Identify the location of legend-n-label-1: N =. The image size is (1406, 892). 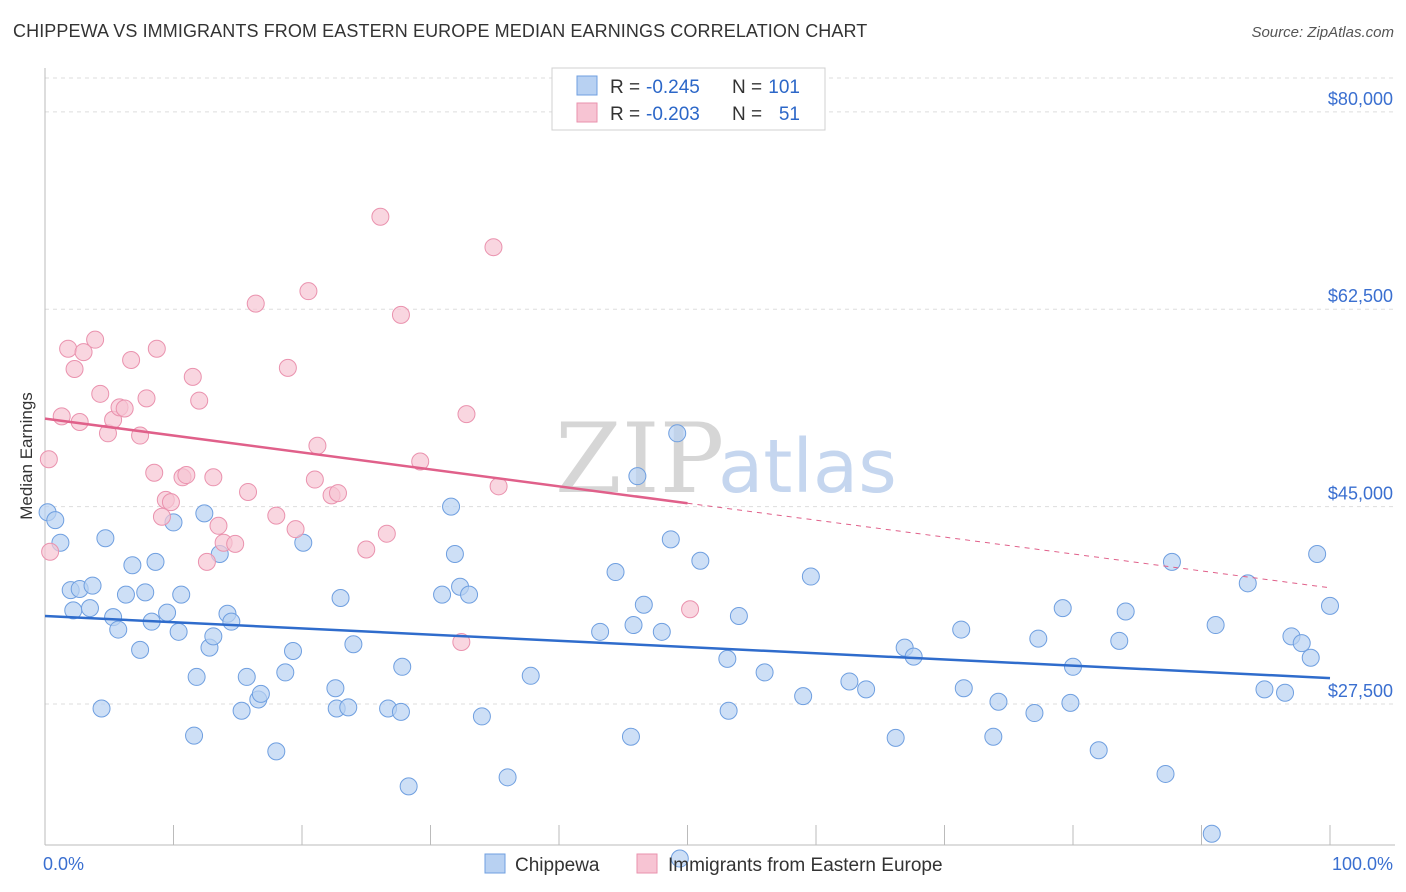
(747, 87).